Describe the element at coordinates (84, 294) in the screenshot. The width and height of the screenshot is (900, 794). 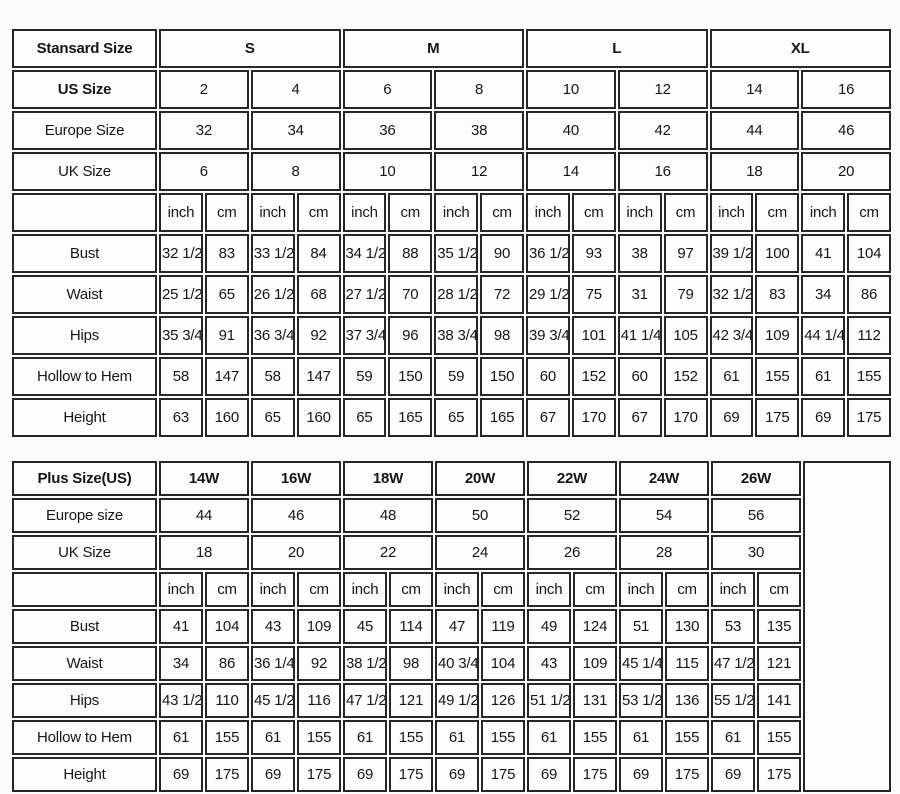
I see `row-label: Waist` at that location.